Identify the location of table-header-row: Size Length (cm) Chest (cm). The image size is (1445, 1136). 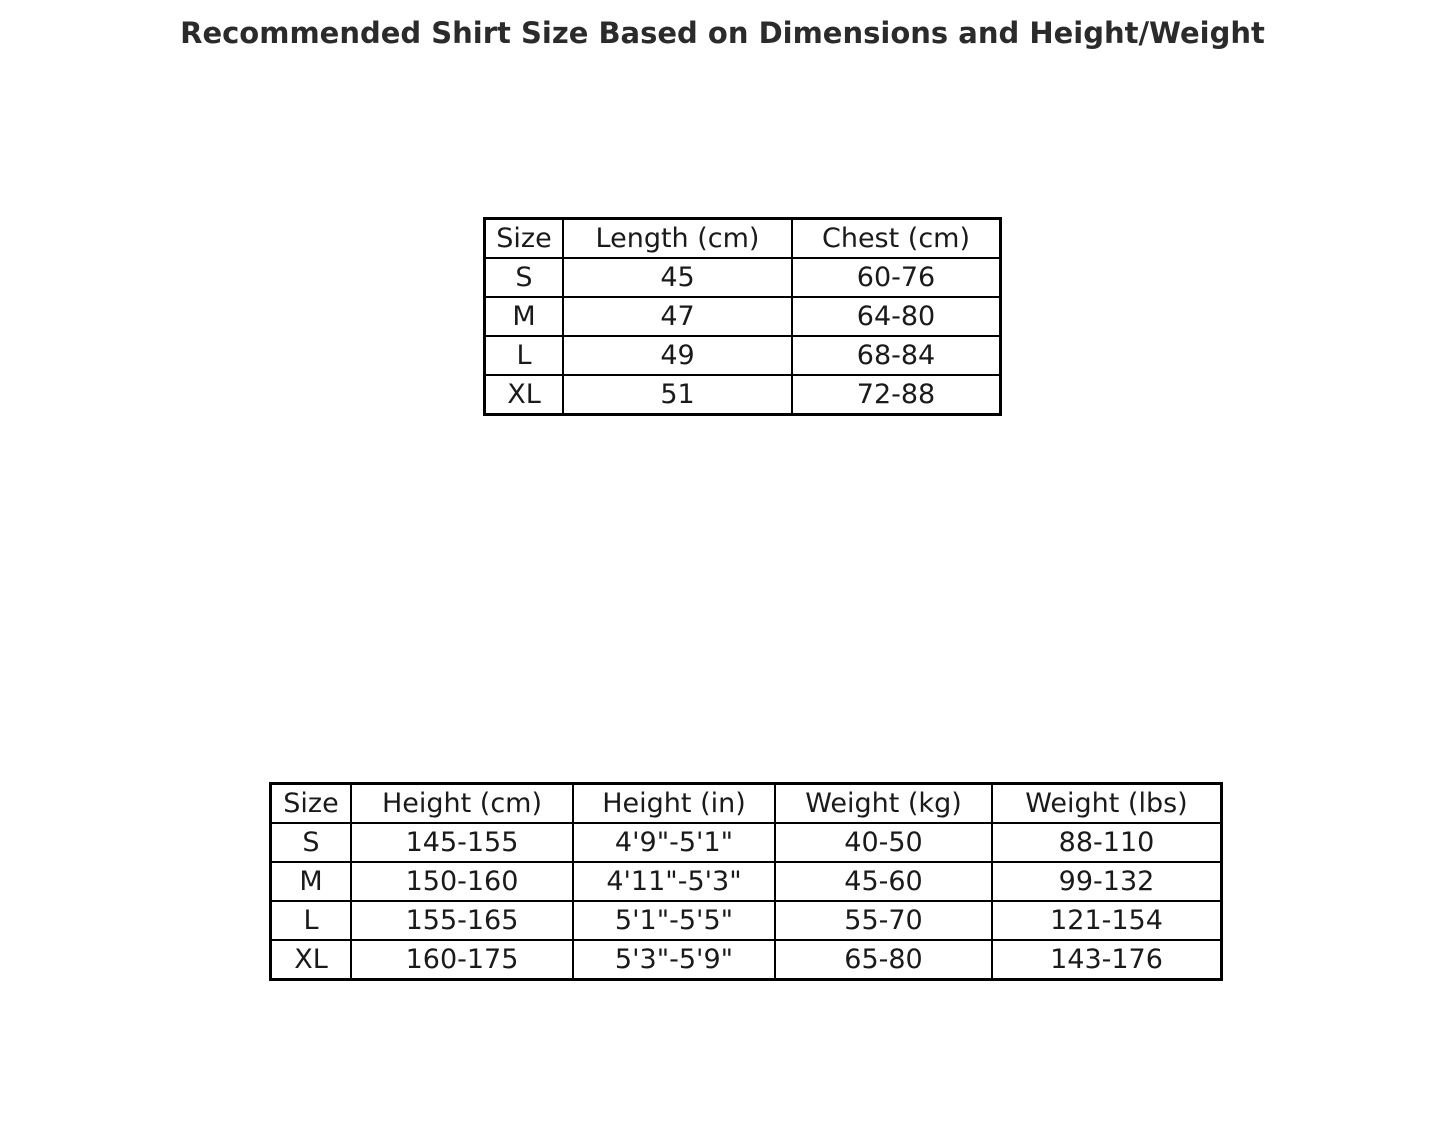
(742, 238).